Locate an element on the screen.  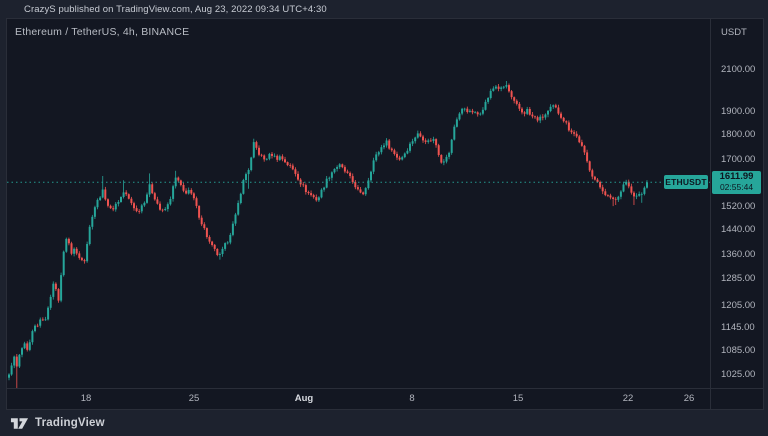
price-tick: 1900.00 is located at coordinates (738, 111).